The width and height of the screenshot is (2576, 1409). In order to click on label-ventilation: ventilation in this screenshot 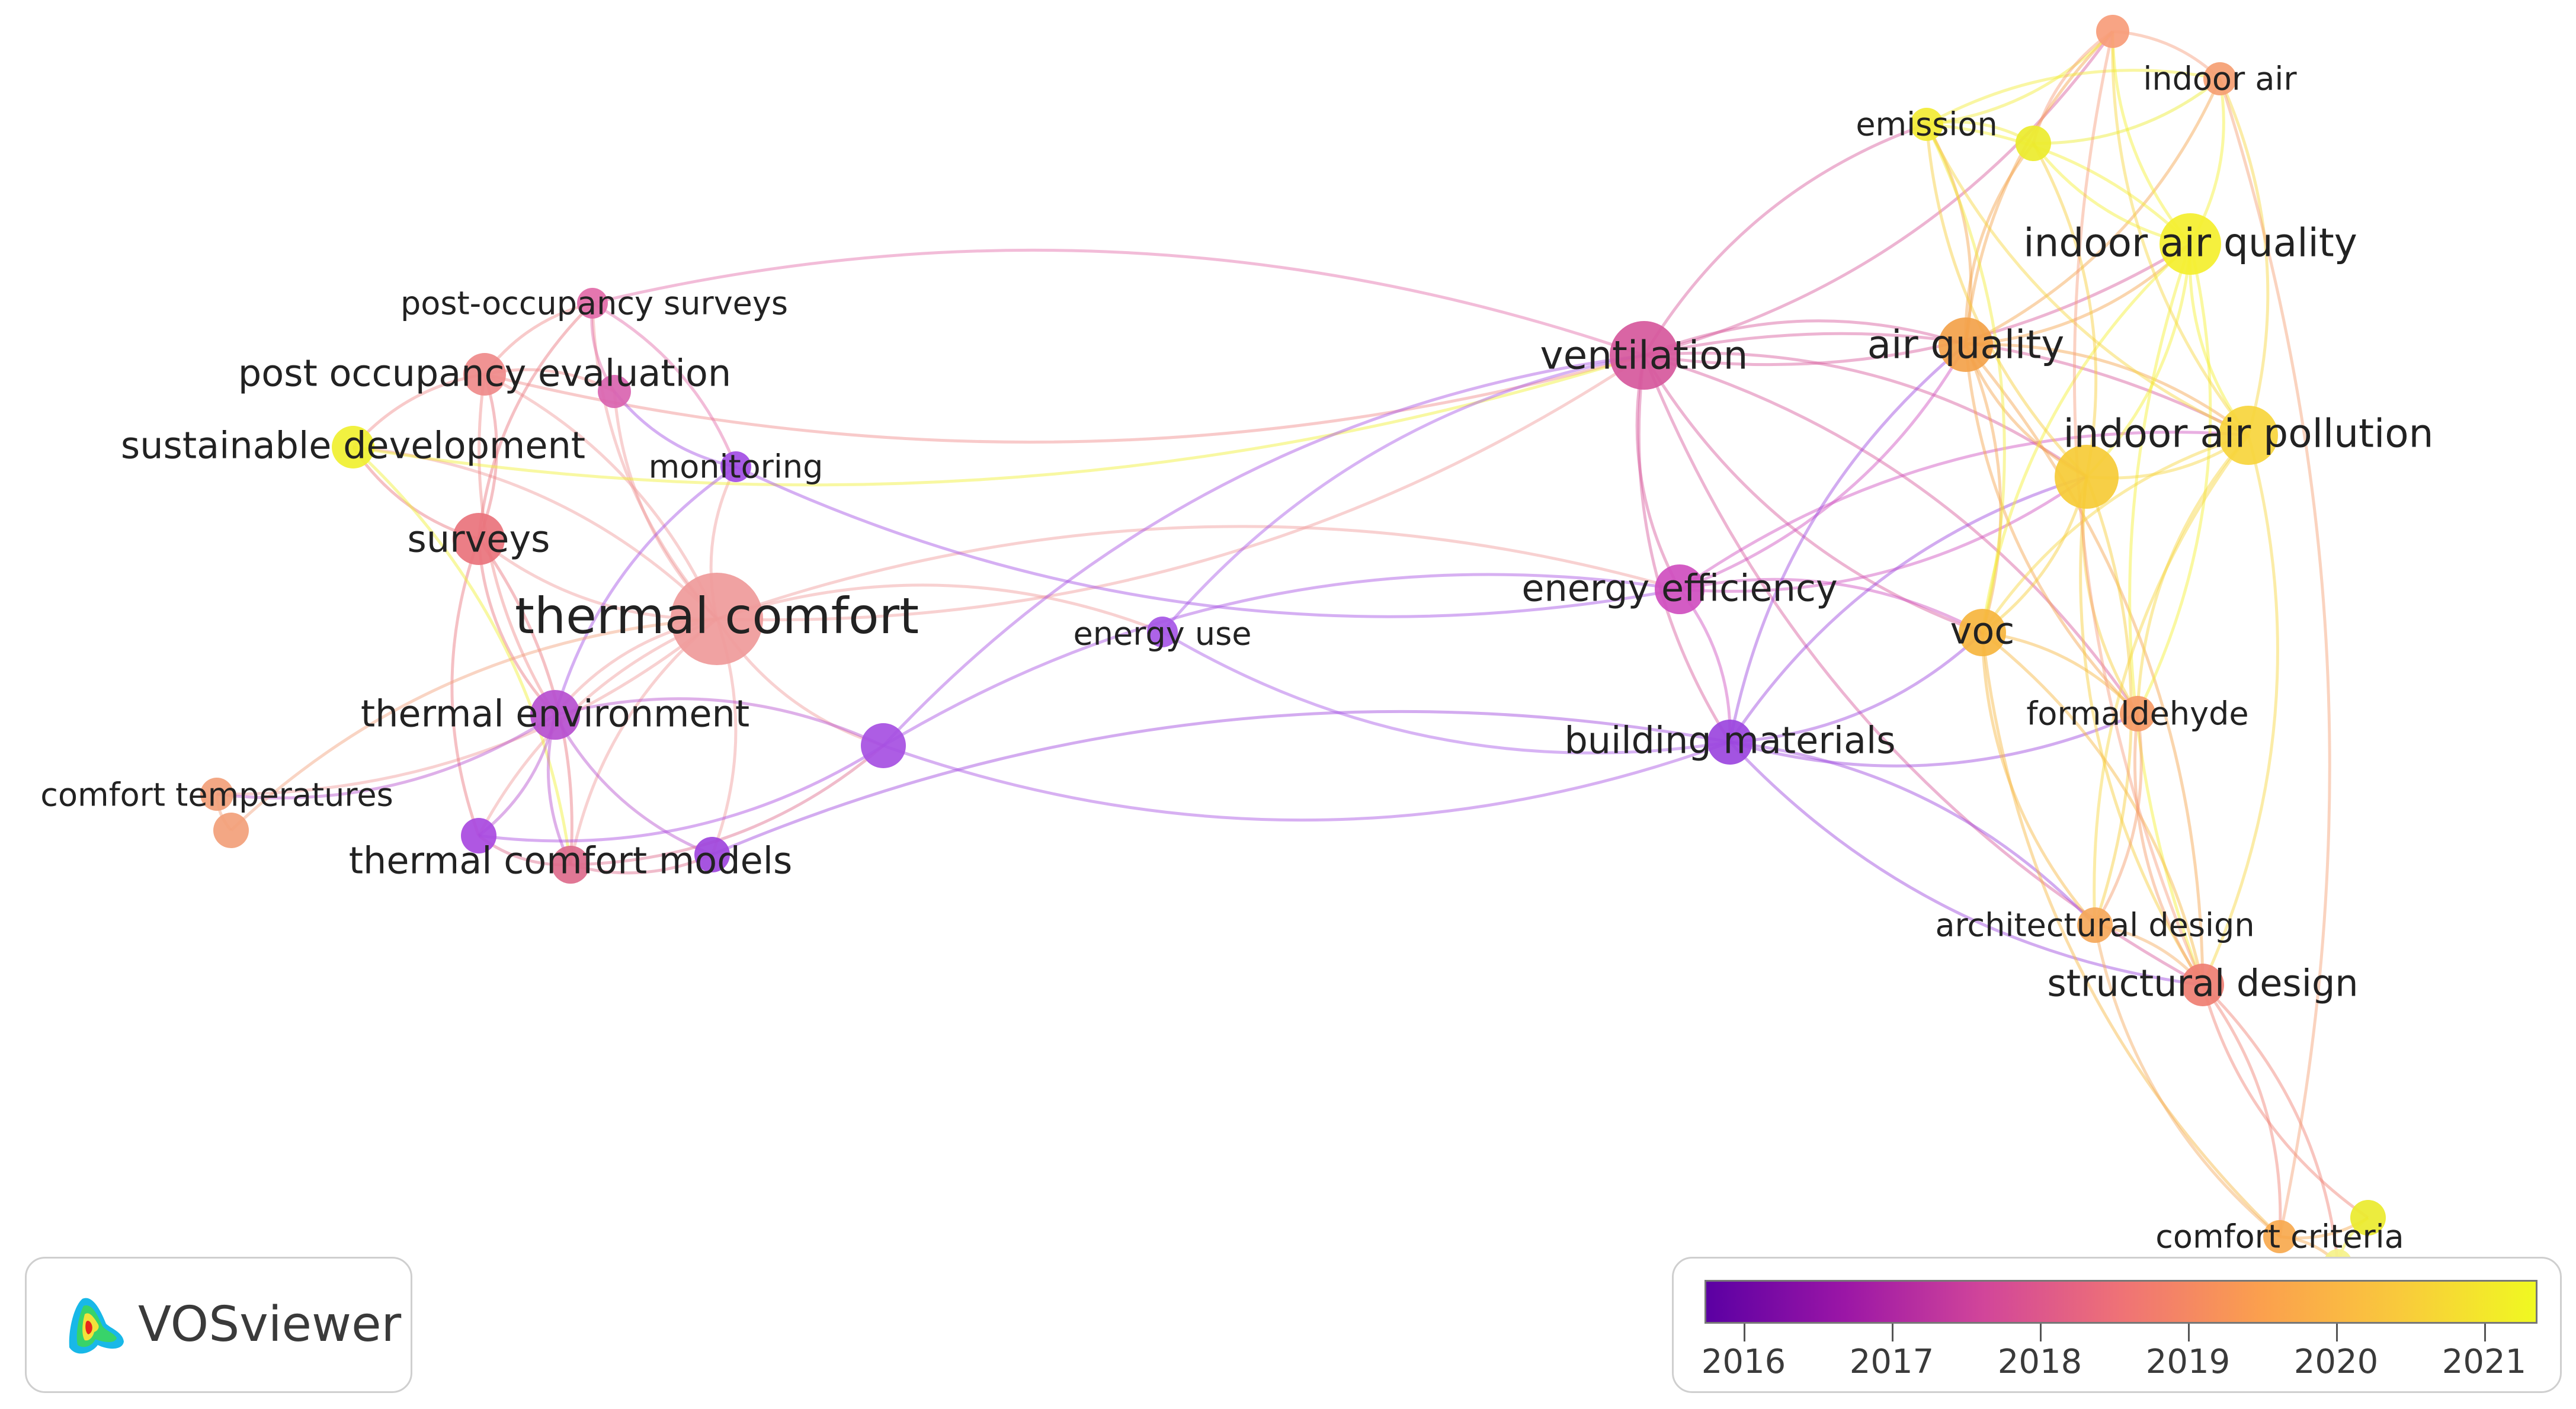, I will do `click(1644, 355)`.